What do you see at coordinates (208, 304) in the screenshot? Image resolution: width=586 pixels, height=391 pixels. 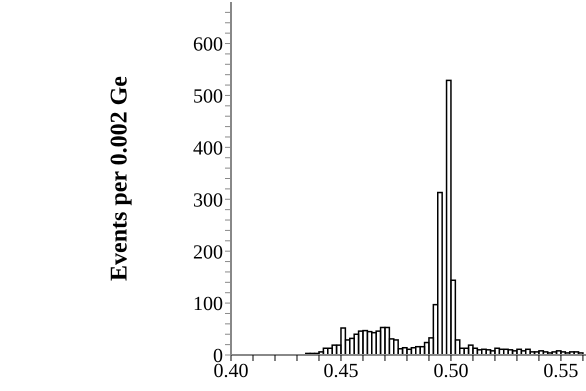 I see `y-tick-label: 100` at bounding box center [208, 304].